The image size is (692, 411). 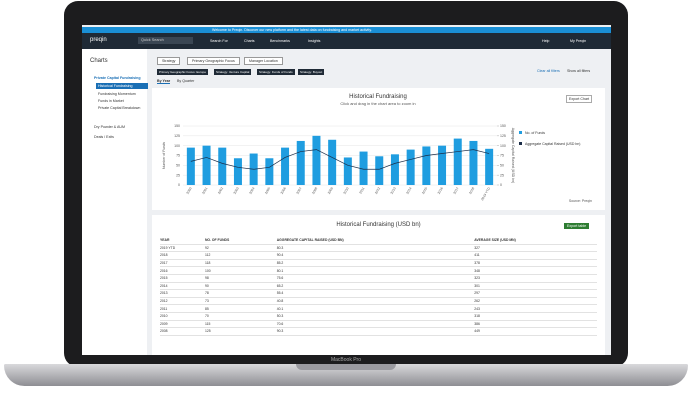 I want to click on quick-search: Quick Search, so click(x=165, y=40).